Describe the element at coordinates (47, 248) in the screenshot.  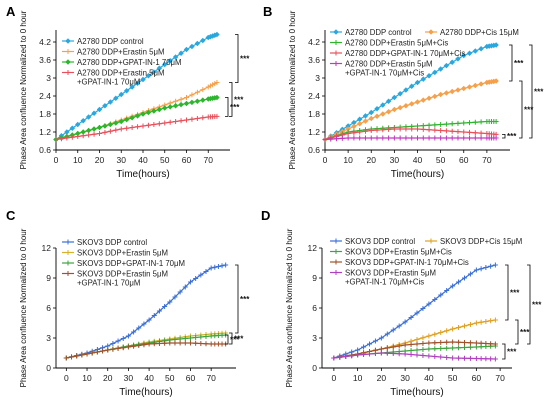
I see `y-tick-label: 12` at that location.